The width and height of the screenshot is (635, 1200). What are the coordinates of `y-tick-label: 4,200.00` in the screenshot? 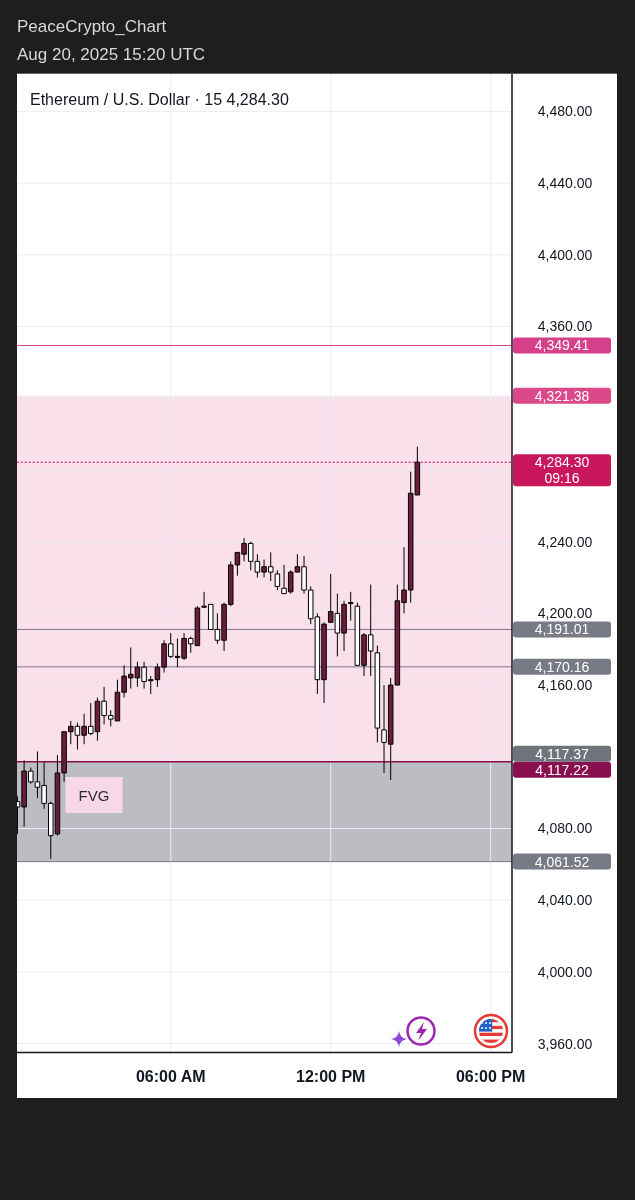 It's located at (565, 613).